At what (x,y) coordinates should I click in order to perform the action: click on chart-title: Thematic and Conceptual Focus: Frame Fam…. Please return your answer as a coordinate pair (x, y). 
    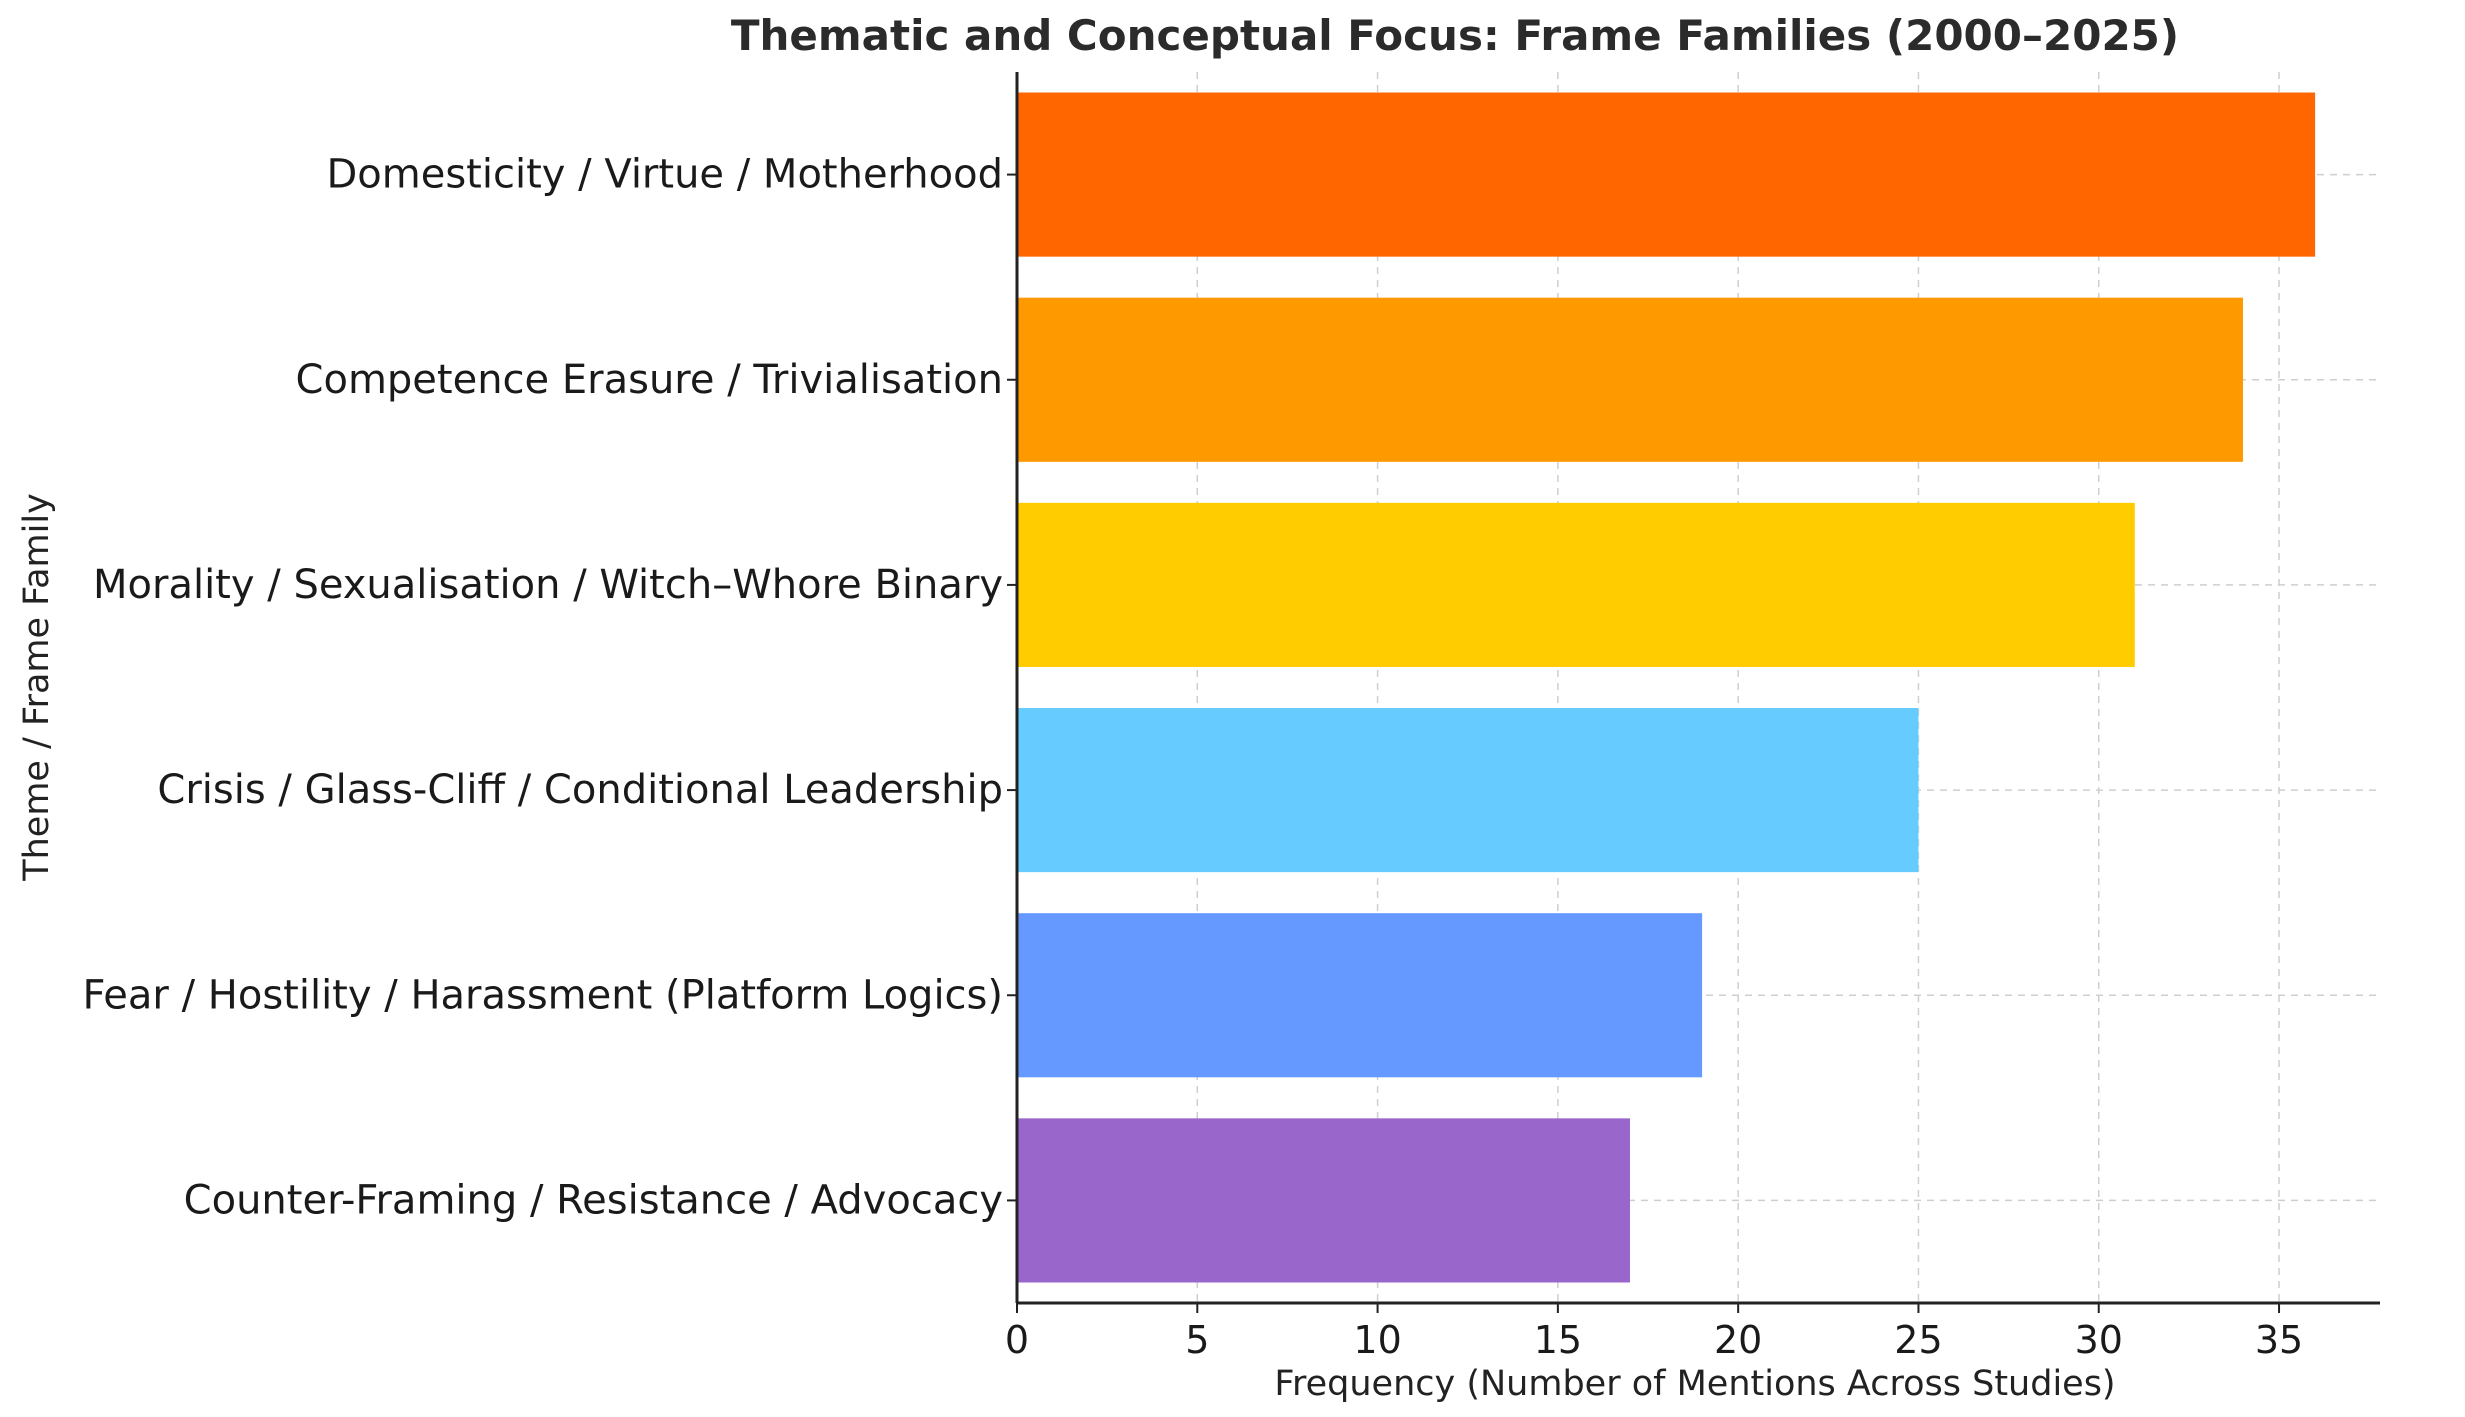
    Looking at the image, I should click on (1455, 35).